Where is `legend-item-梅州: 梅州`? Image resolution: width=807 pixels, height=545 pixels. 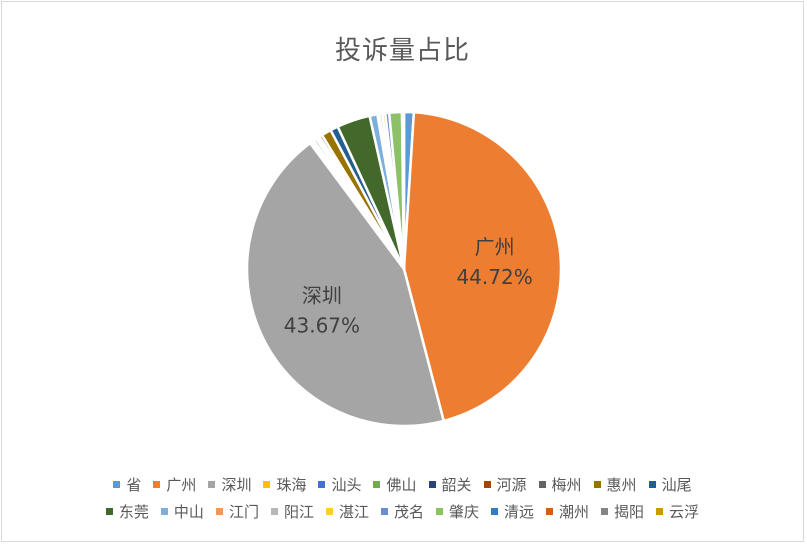 legend-item-梅州: 梅州 is located at coordinates (560, 484).